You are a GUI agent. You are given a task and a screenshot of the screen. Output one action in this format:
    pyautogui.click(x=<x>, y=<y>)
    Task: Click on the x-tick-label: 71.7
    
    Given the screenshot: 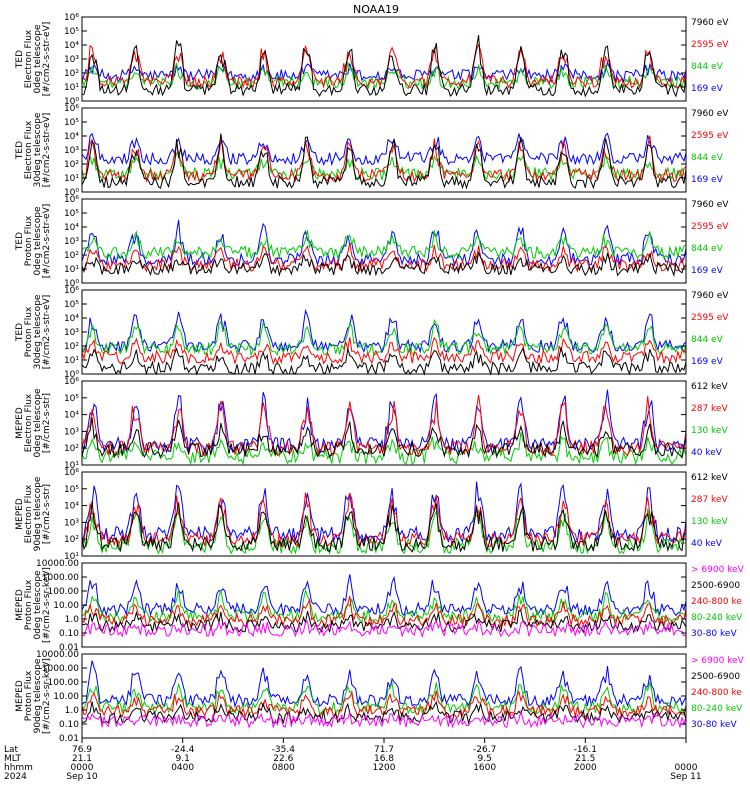 What is the action you would take?
    pyautogui.click(x=384, y=750)
    